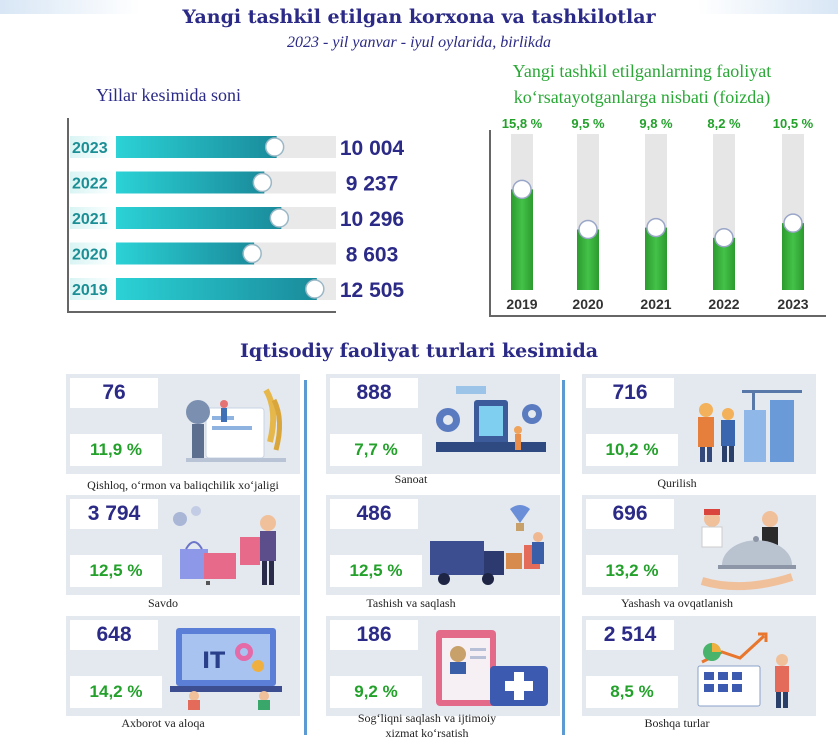 This screenshot has height=752, width=838. What do you see at coordinates (374, 514) in the screenshot?
I see `activity-count: 486` at bounding box center [374, 514].